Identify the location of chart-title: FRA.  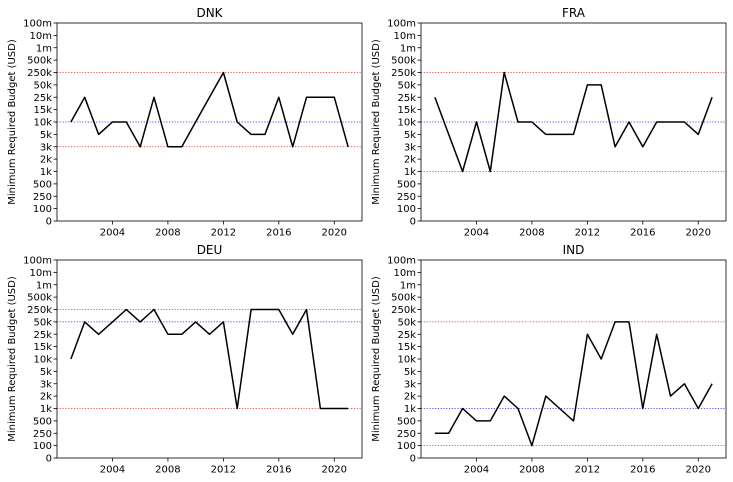
(574, 13).